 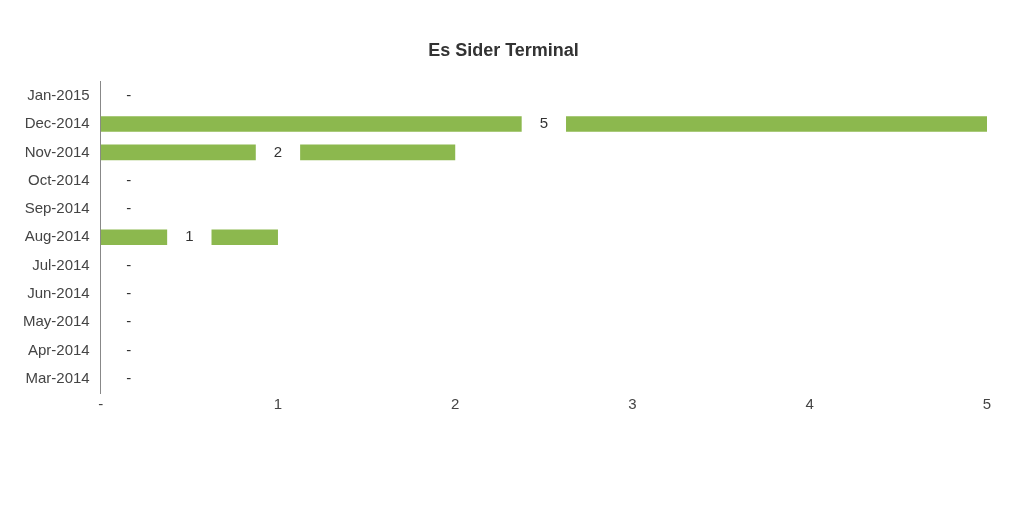 I want to click on y-tick-label: Sep-2014, so click(x=57, y=208).